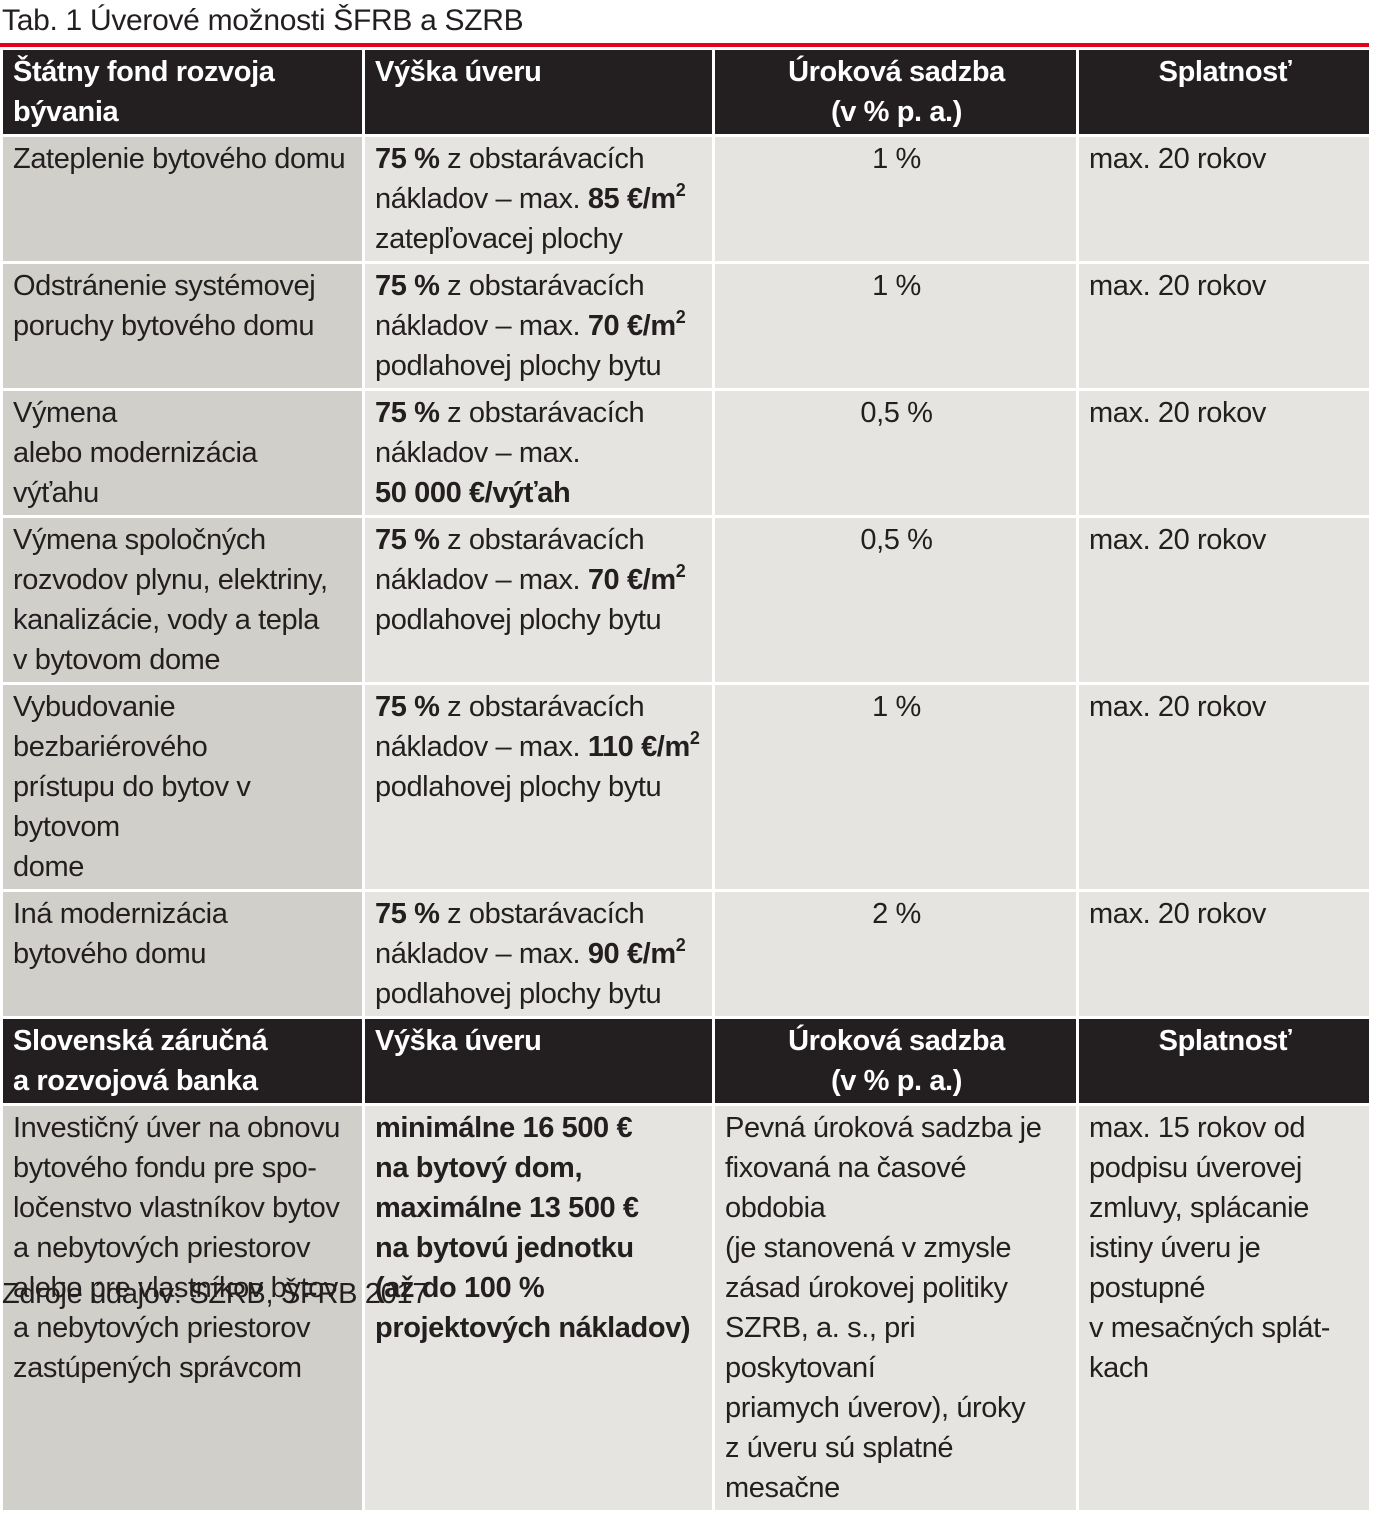 This screenshot has width=1385, height=1513. What do you see at coordinates (895, 1061) in the screenshot?
I see `header-interest-rate: Úroková sadzba (v % p. a.)` at bounding box center [895, 1061].